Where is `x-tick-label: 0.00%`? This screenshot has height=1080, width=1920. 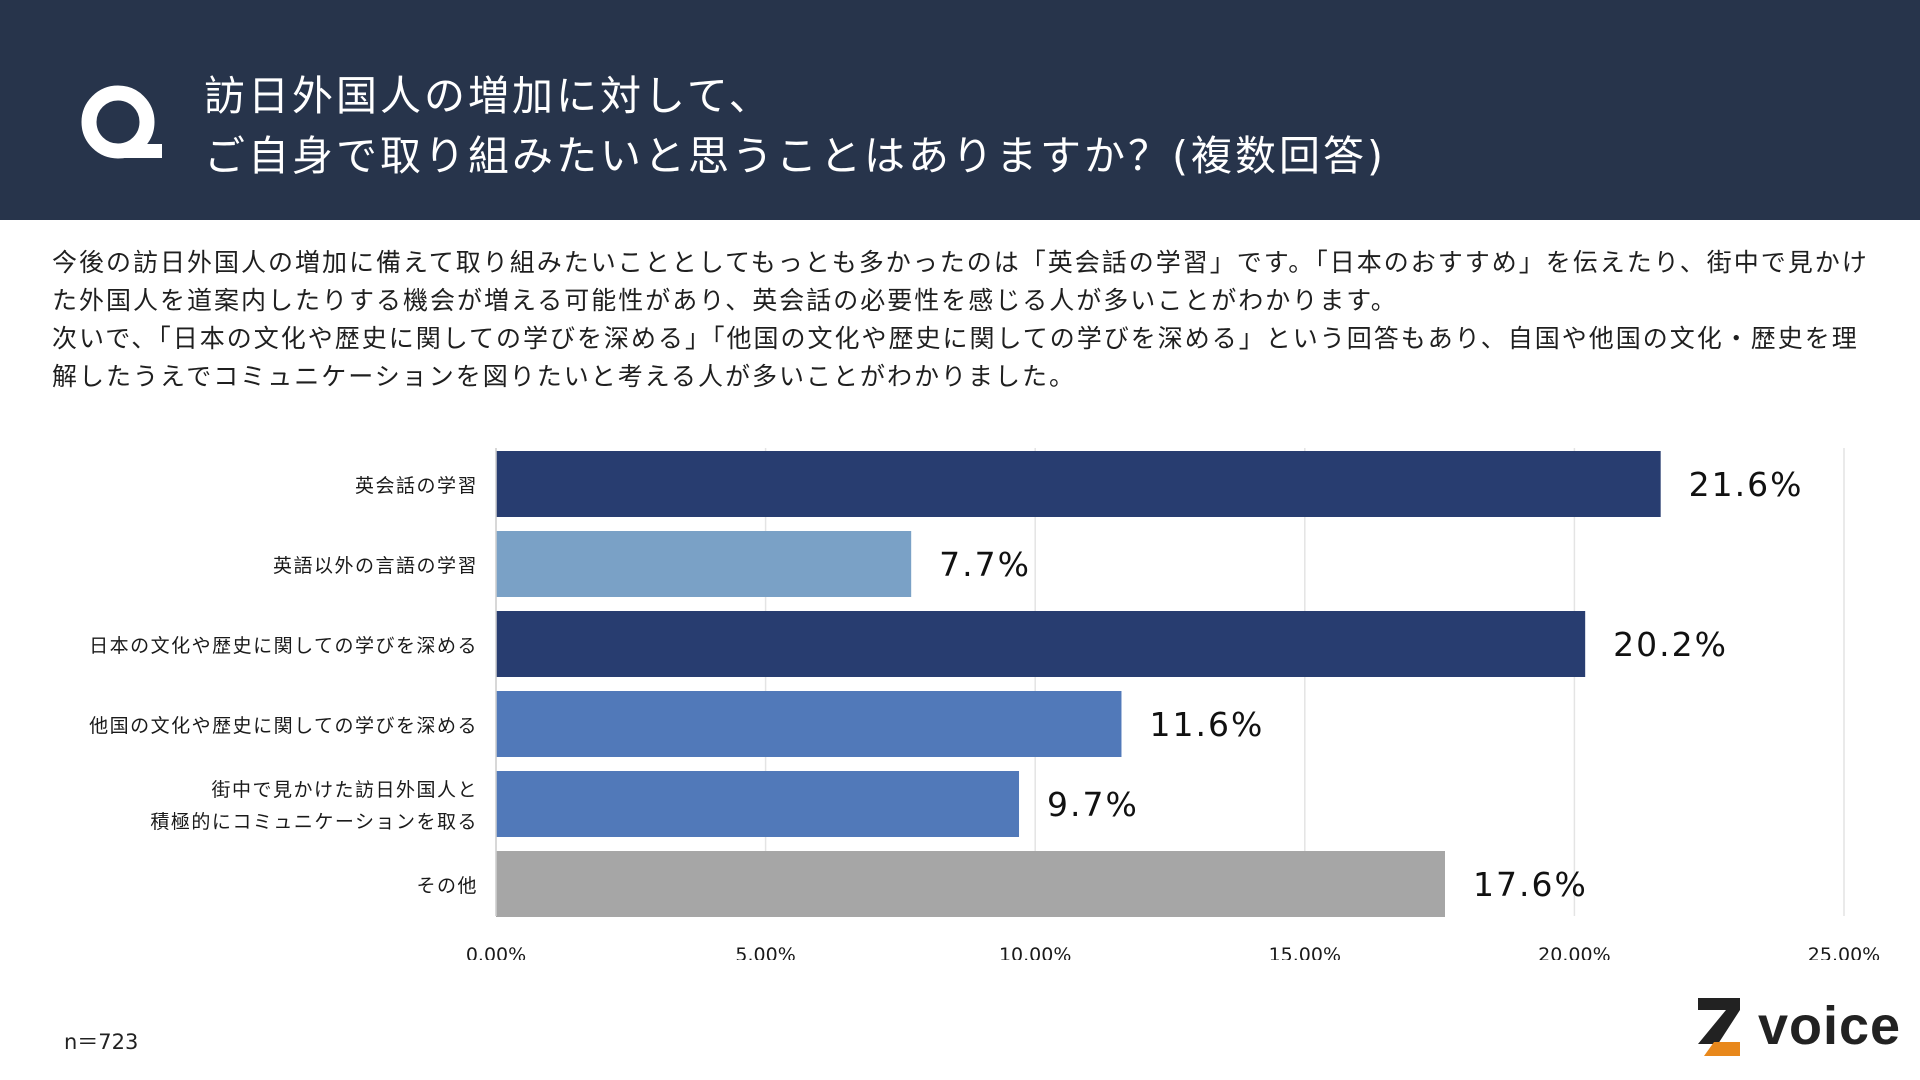 x-tick-label: 0.00% is located at coordinates (496, 952).